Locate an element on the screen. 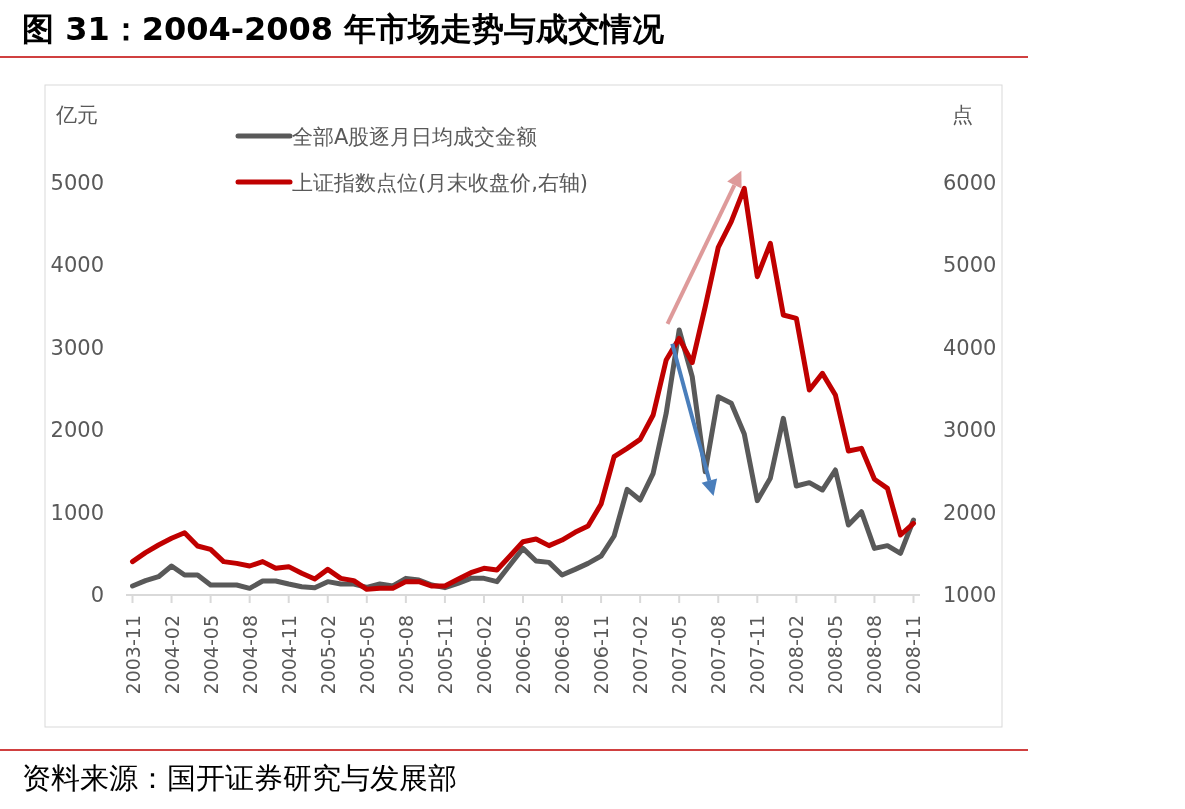 This screenshot has height=809, width=1185. x-tick-label: 2005-11 is located at coordinates (444, 655).